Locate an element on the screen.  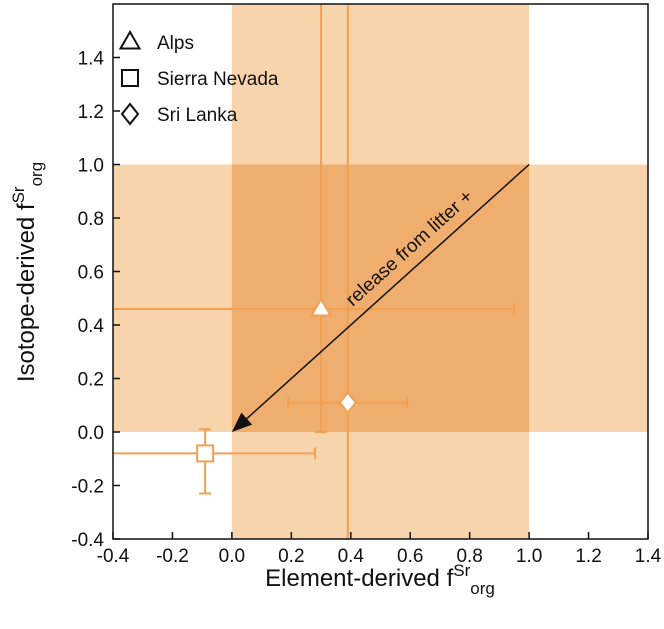
data-markers is located at coordinates (277, 379).